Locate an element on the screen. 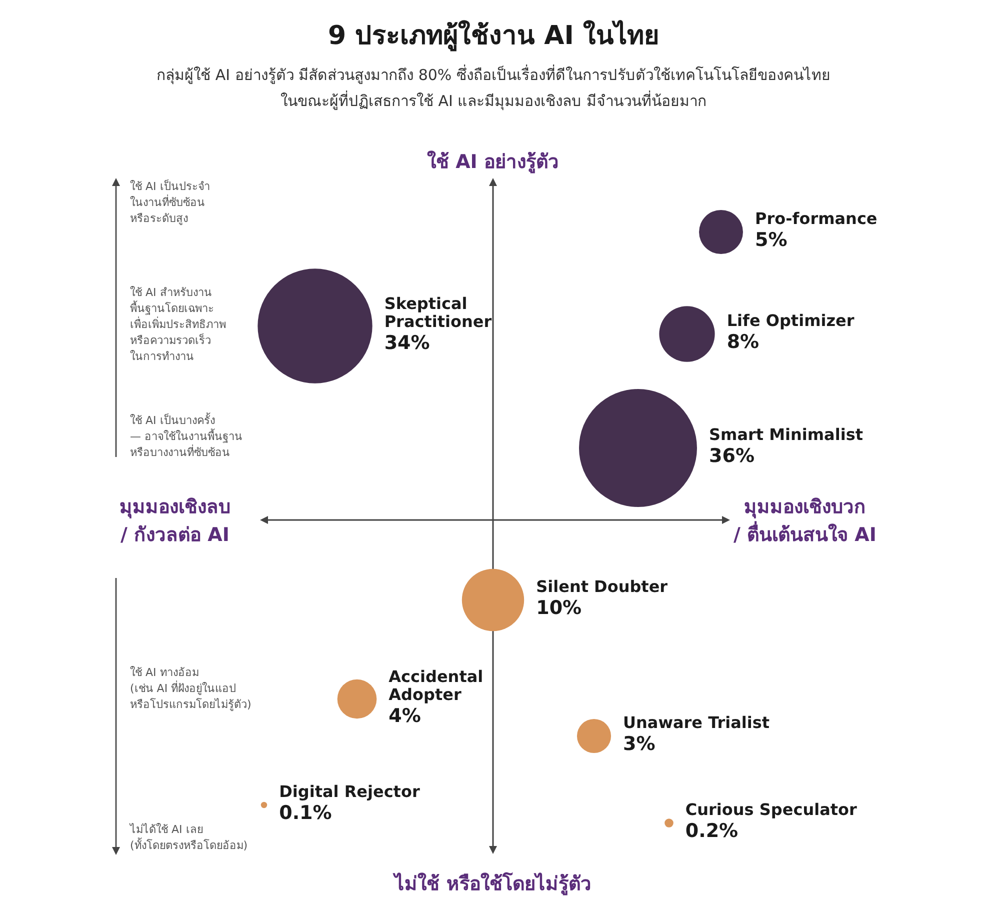 This screenshot has height=914, width=987. text: ใช้ AI อย่างรู้ตัว is located at coordinates (493, 162).